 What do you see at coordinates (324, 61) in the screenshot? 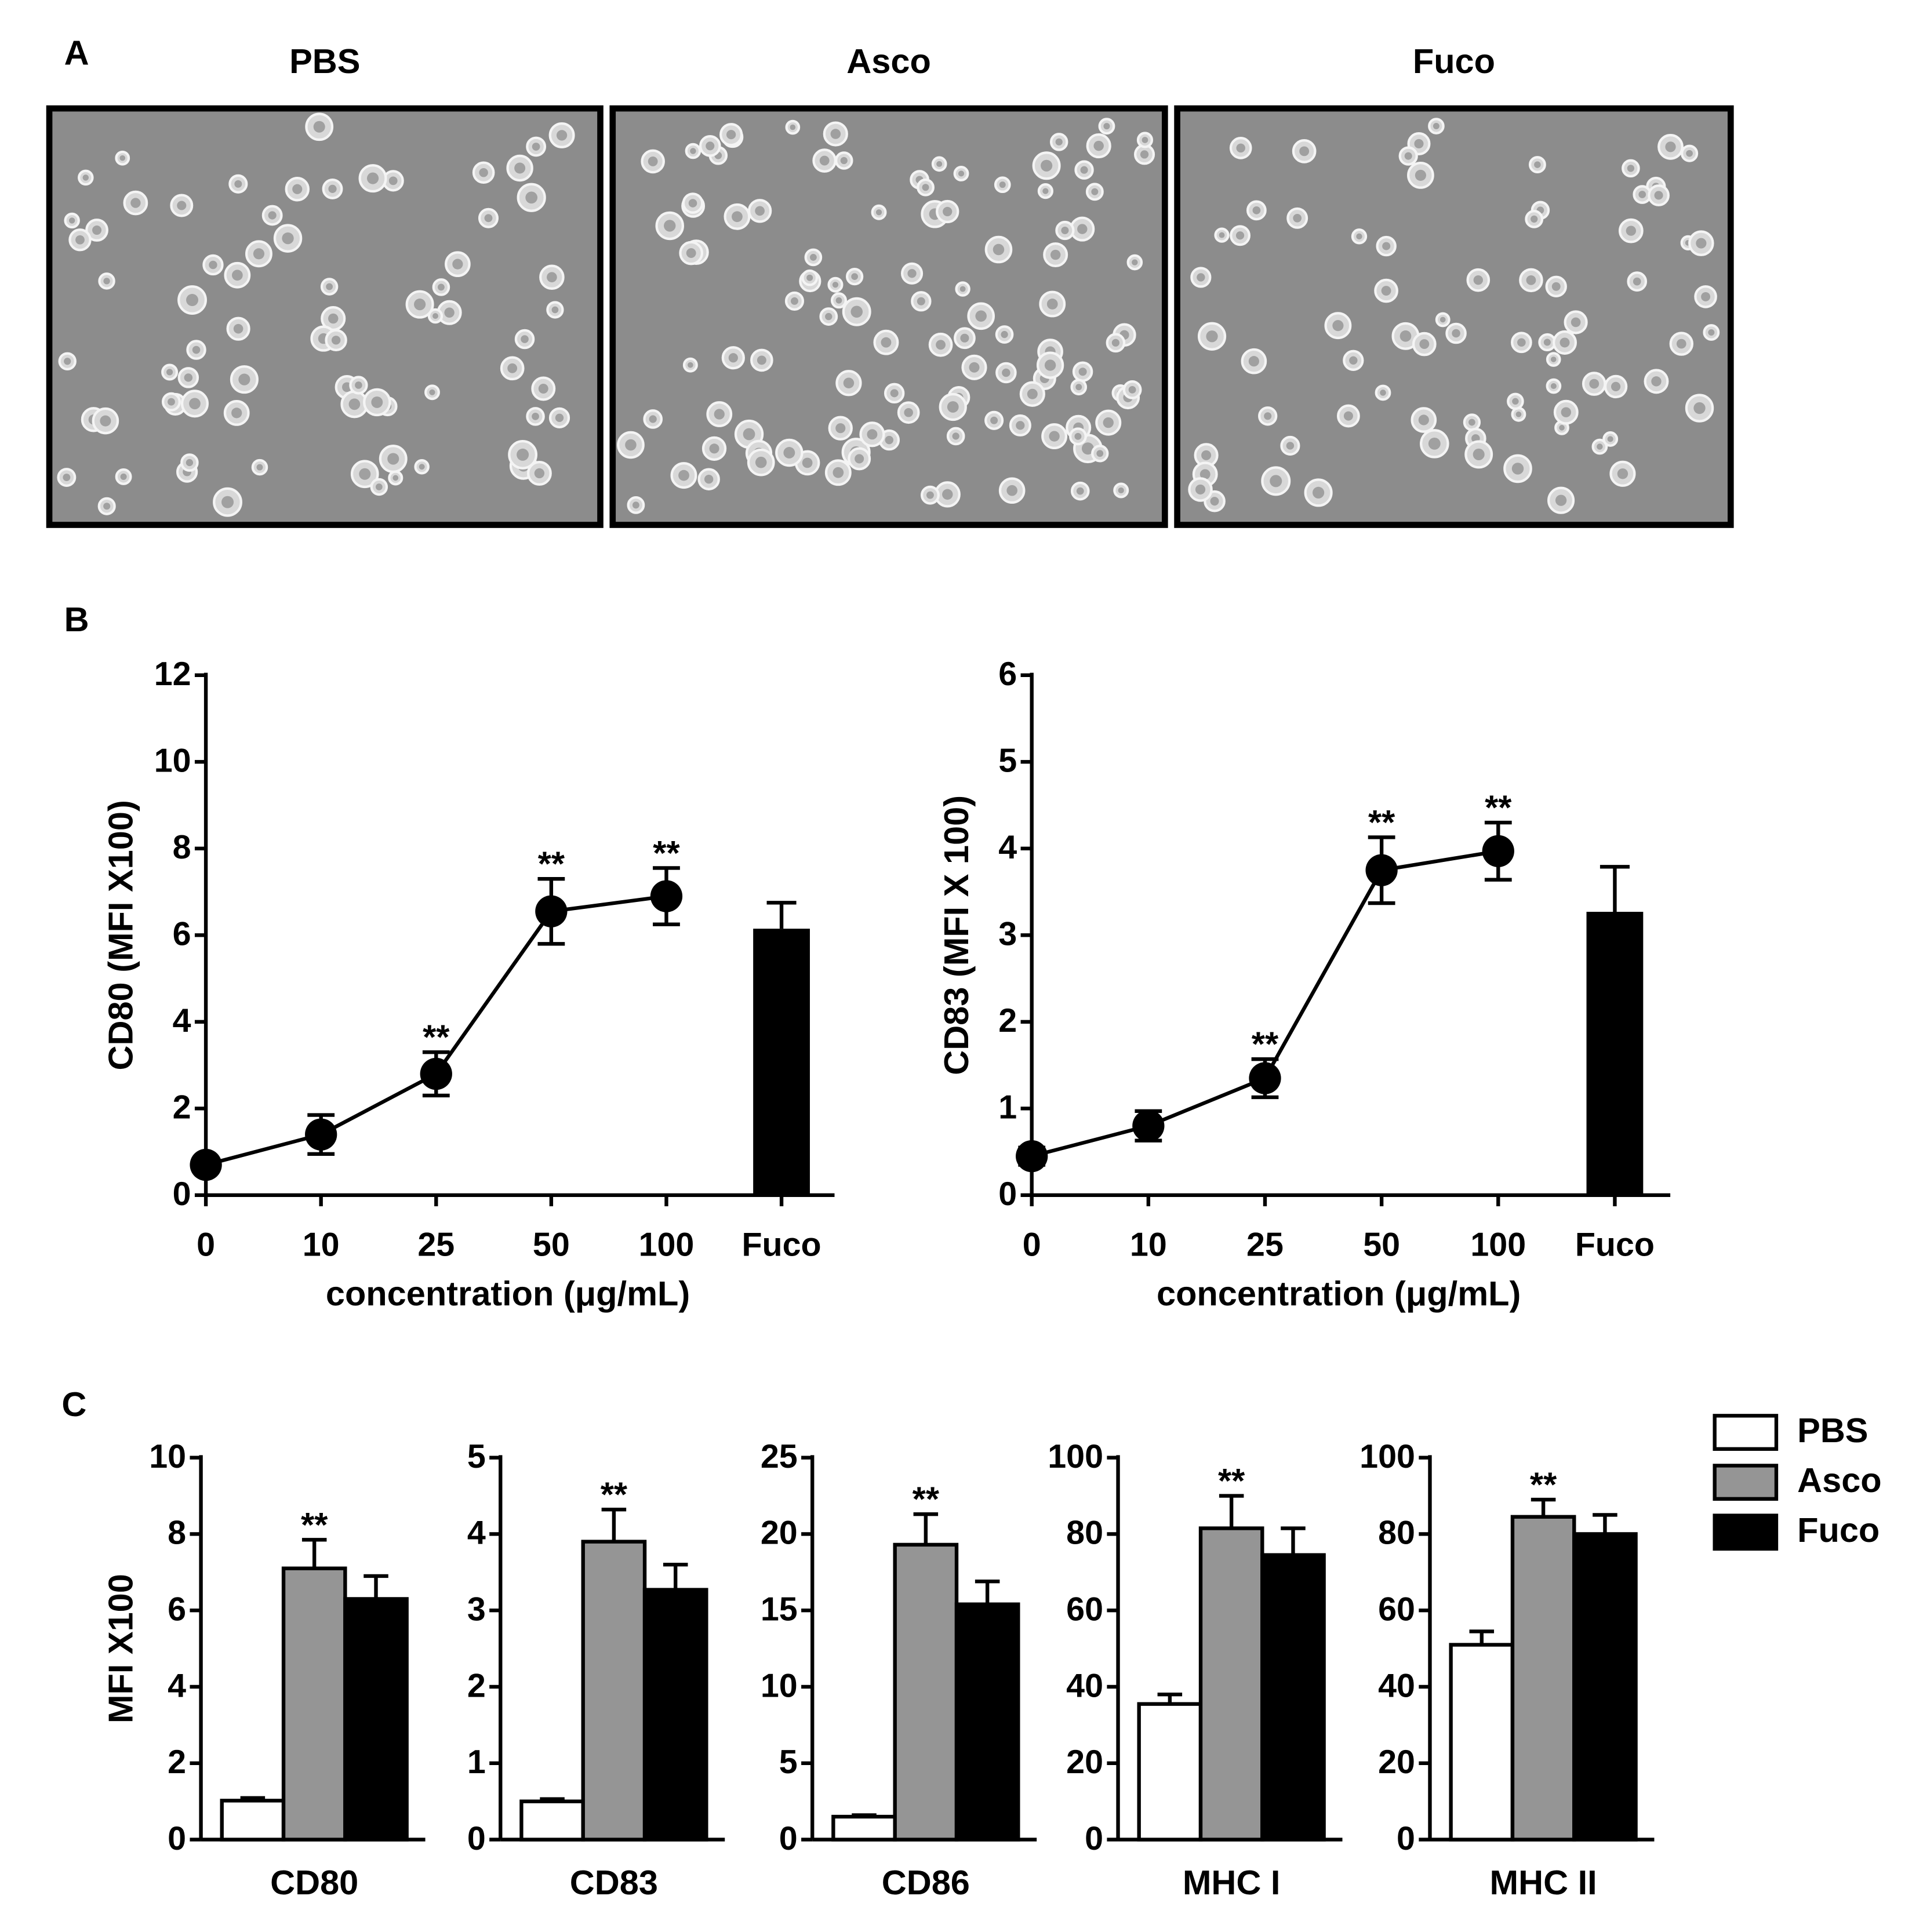
I see `image-title: PBS` at bounding box center [324, 61].